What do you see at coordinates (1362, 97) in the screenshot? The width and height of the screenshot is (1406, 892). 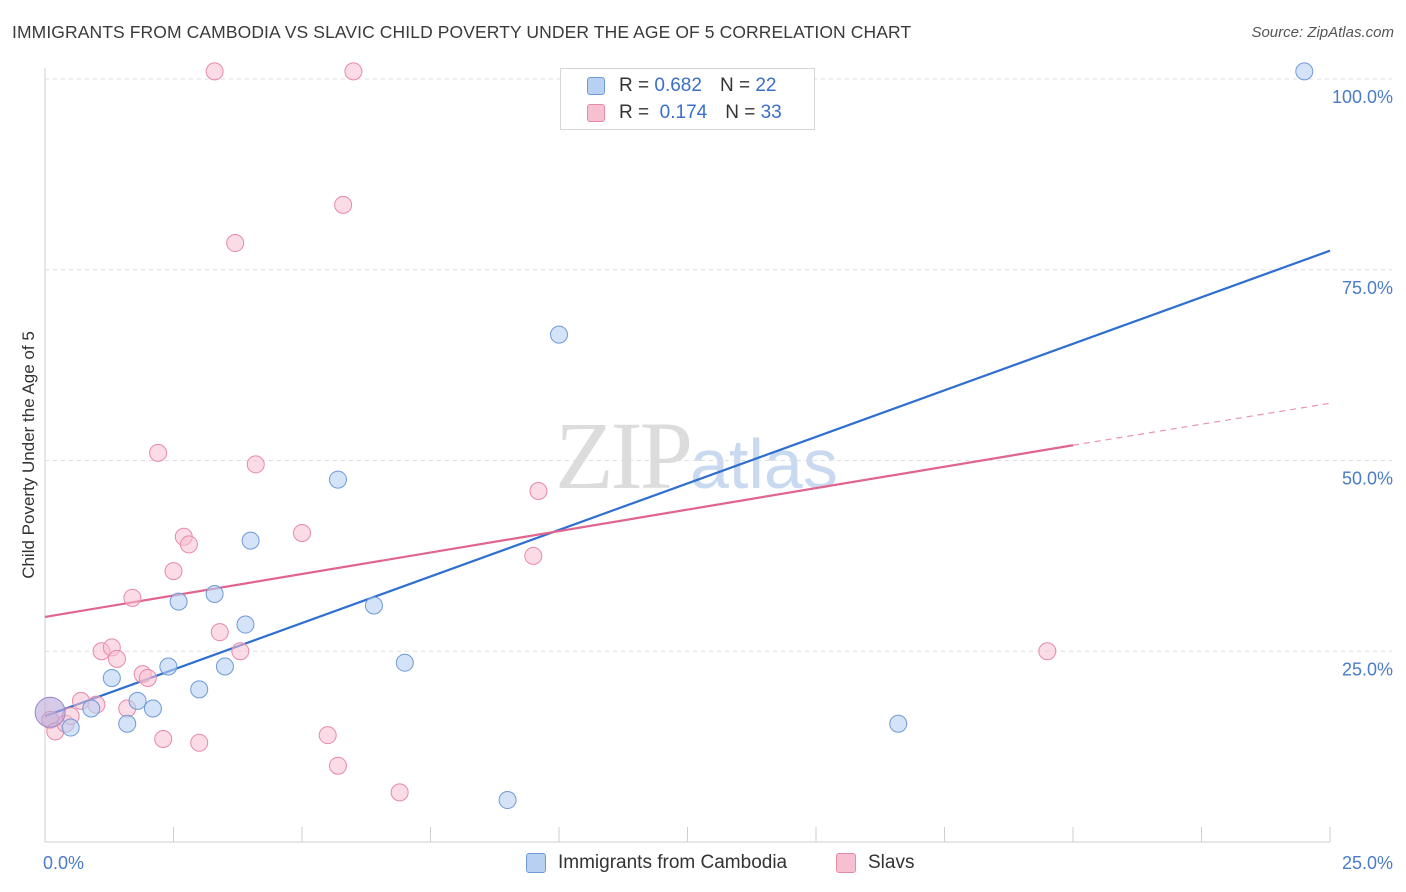 I see `y-tick-label: 100.0%` at bounding box center [1362, 97].